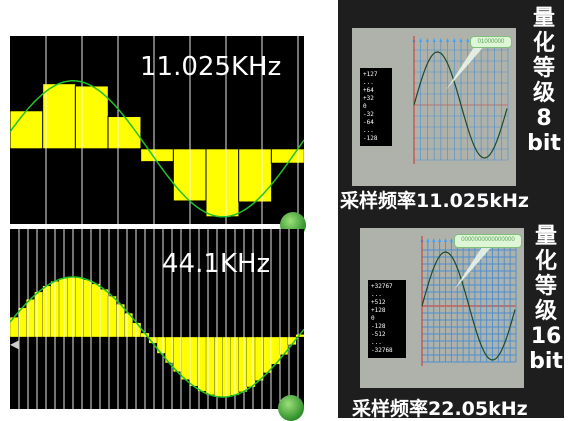 The image size is (574, 421). I want to click on freq-label: 44.1KHz, so click(216, 264).